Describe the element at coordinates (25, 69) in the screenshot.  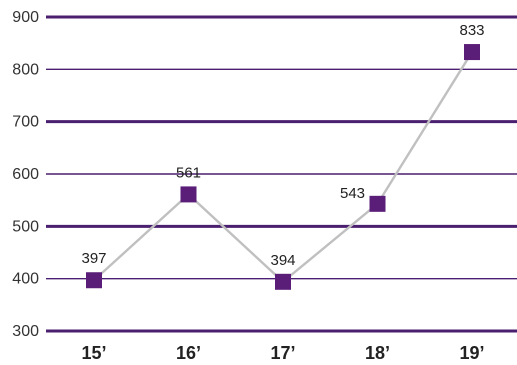
I see `y-axis-tick-label: 800` at that location.